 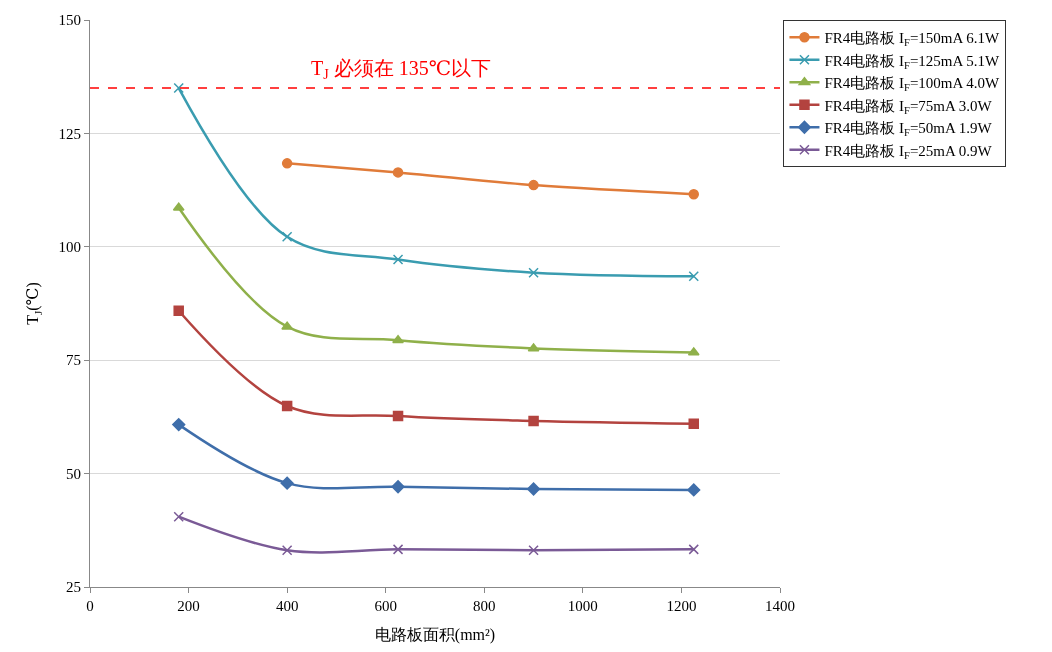 What do you see at coordinates (912, 61) in the screenshot?
I see `legend-label: FR4电路板 I$_{F}$=125mA 5.1W` at bounding box center [912, 61].